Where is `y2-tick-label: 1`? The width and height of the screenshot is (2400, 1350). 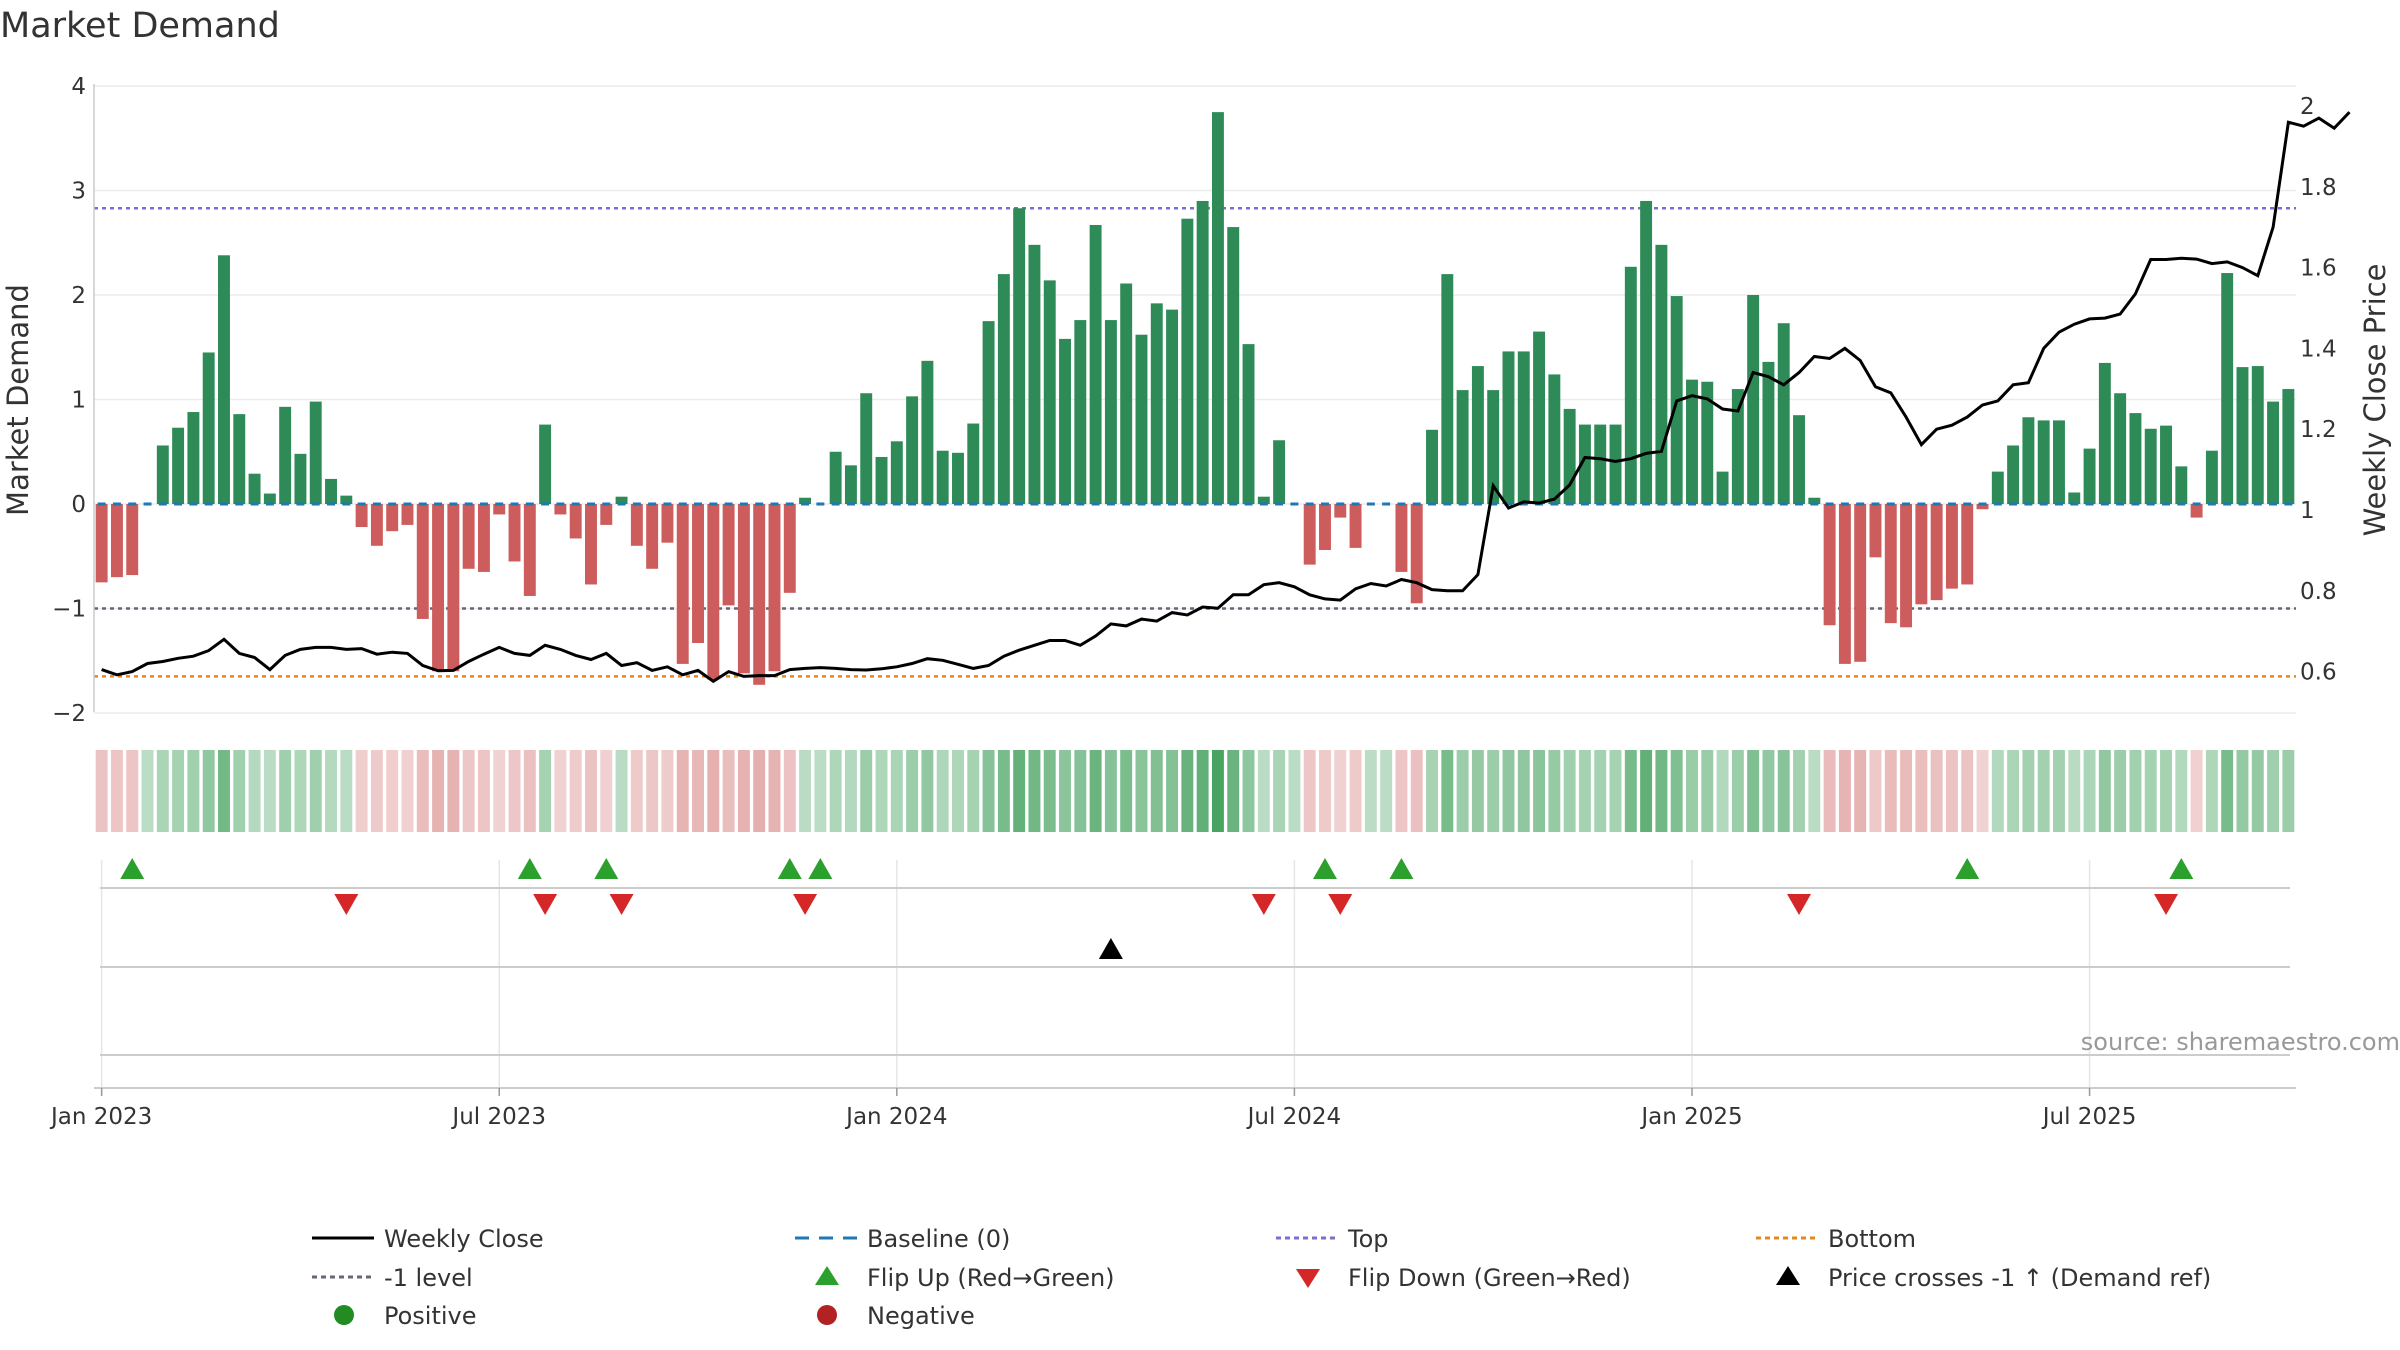 y2-tick-label: 1 is located at coordinates (2307, 511).